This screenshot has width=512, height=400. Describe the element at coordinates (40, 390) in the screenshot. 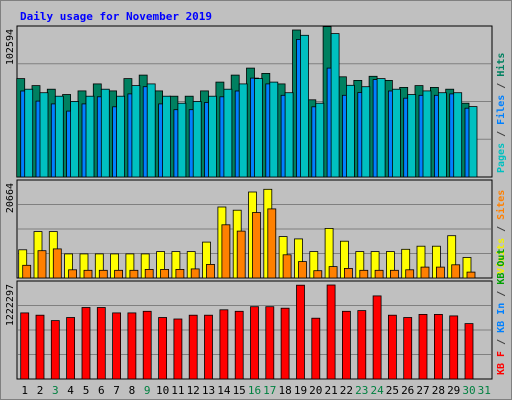

I see `x-tick-label-2: 2` at that location.